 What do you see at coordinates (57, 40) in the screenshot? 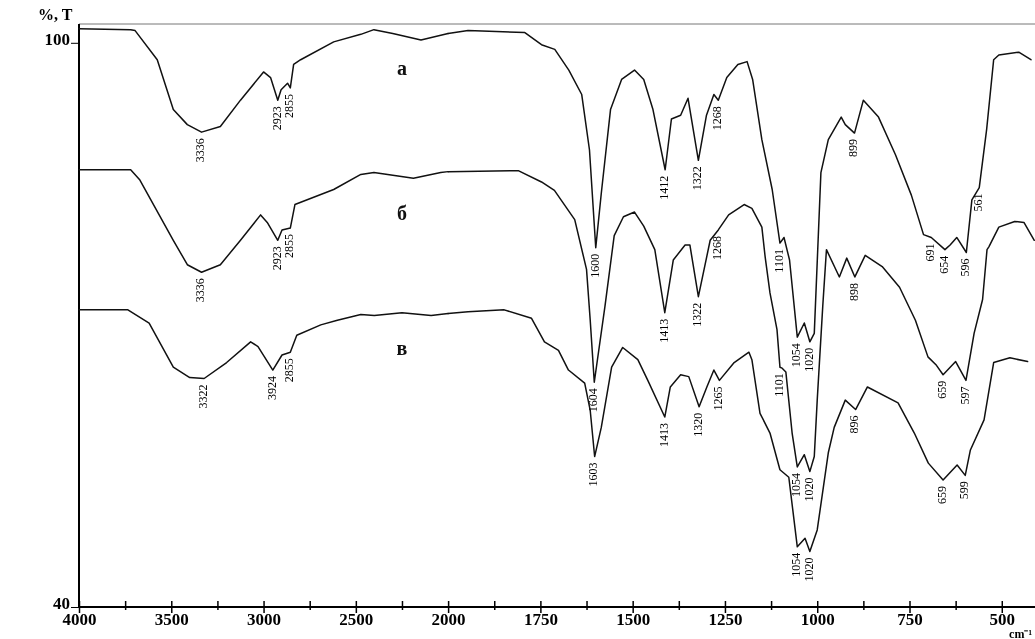
I see `y-tick-label: 100` at bounding box center [57, 40].